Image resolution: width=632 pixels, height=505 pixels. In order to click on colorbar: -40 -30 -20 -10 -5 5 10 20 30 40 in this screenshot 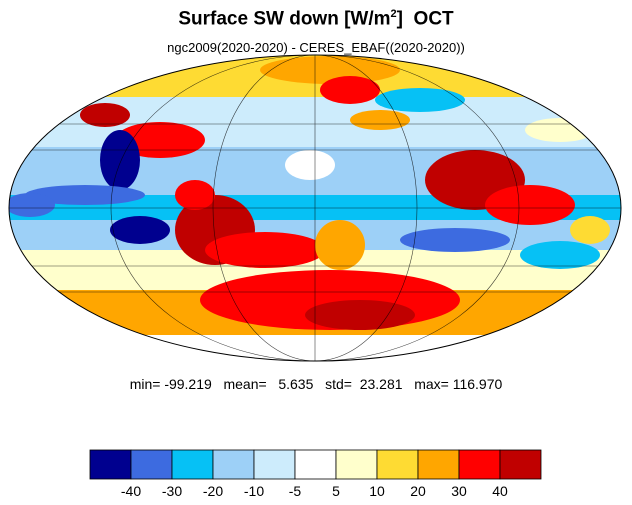, I will do `click(315, 473)`.